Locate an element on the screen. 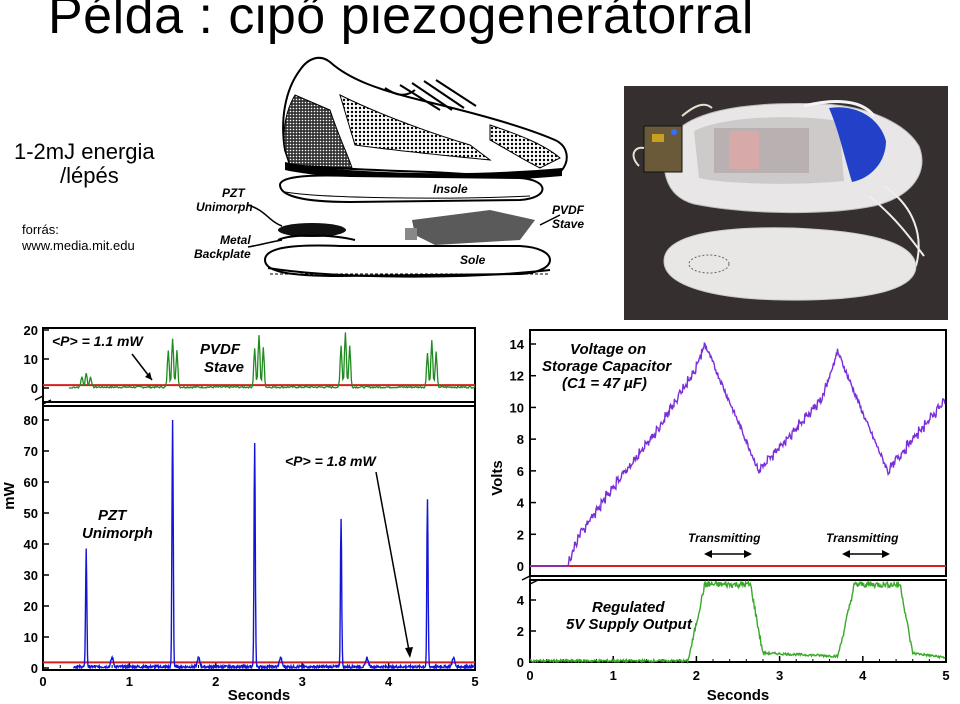 The height and width of the screenshot is (704, 960). source-url: www.media.mit.edu is located at coordinates (78, 245).